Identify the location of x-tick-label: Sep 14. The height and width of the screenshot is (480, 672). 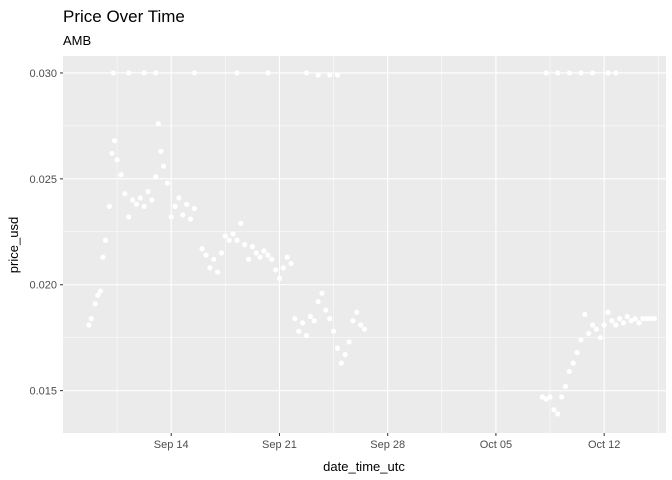
(171, 445).